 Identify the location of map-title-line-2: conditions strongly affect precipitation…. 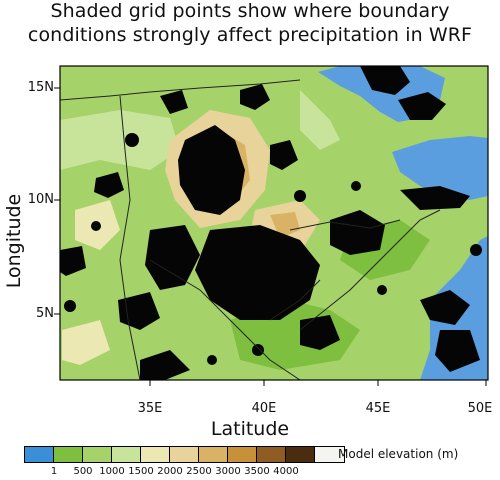
(250, 35).